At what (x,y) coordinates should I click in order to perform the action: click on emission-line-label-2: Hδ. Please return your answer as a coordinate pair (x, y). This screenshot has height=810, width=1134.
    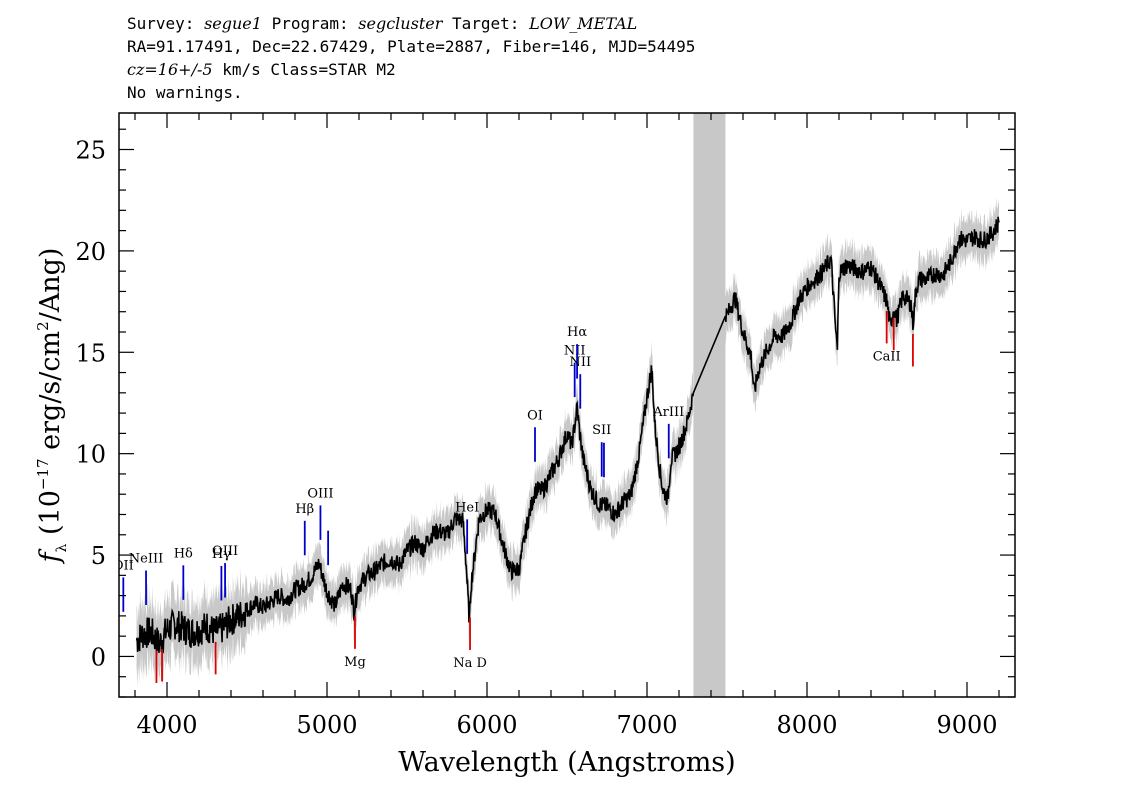
    Looking at the image, I should click on (183, 553).